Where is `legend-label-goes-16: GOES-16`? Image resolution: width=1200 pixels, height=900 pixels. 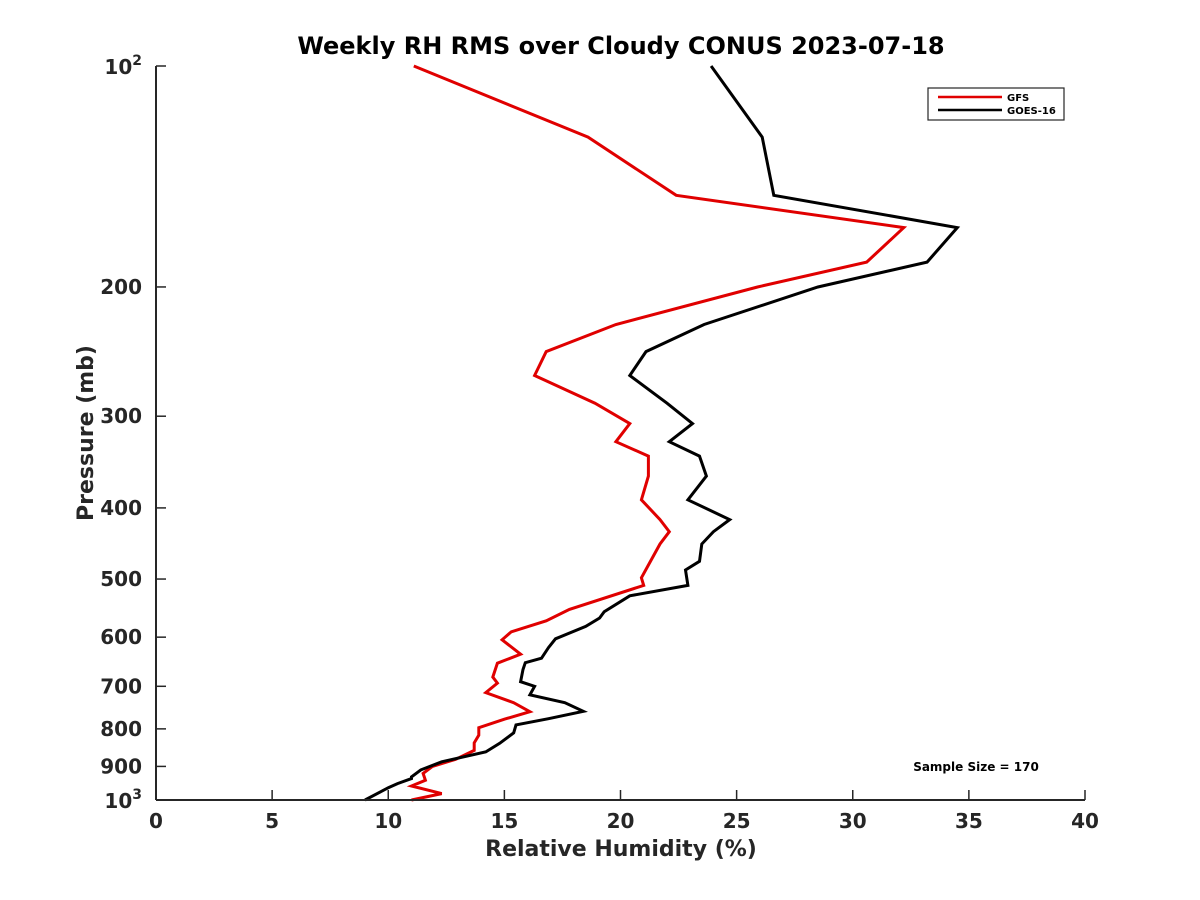
legend-label-goes-16: GOES-16 is located at coordinates (1031, 111).